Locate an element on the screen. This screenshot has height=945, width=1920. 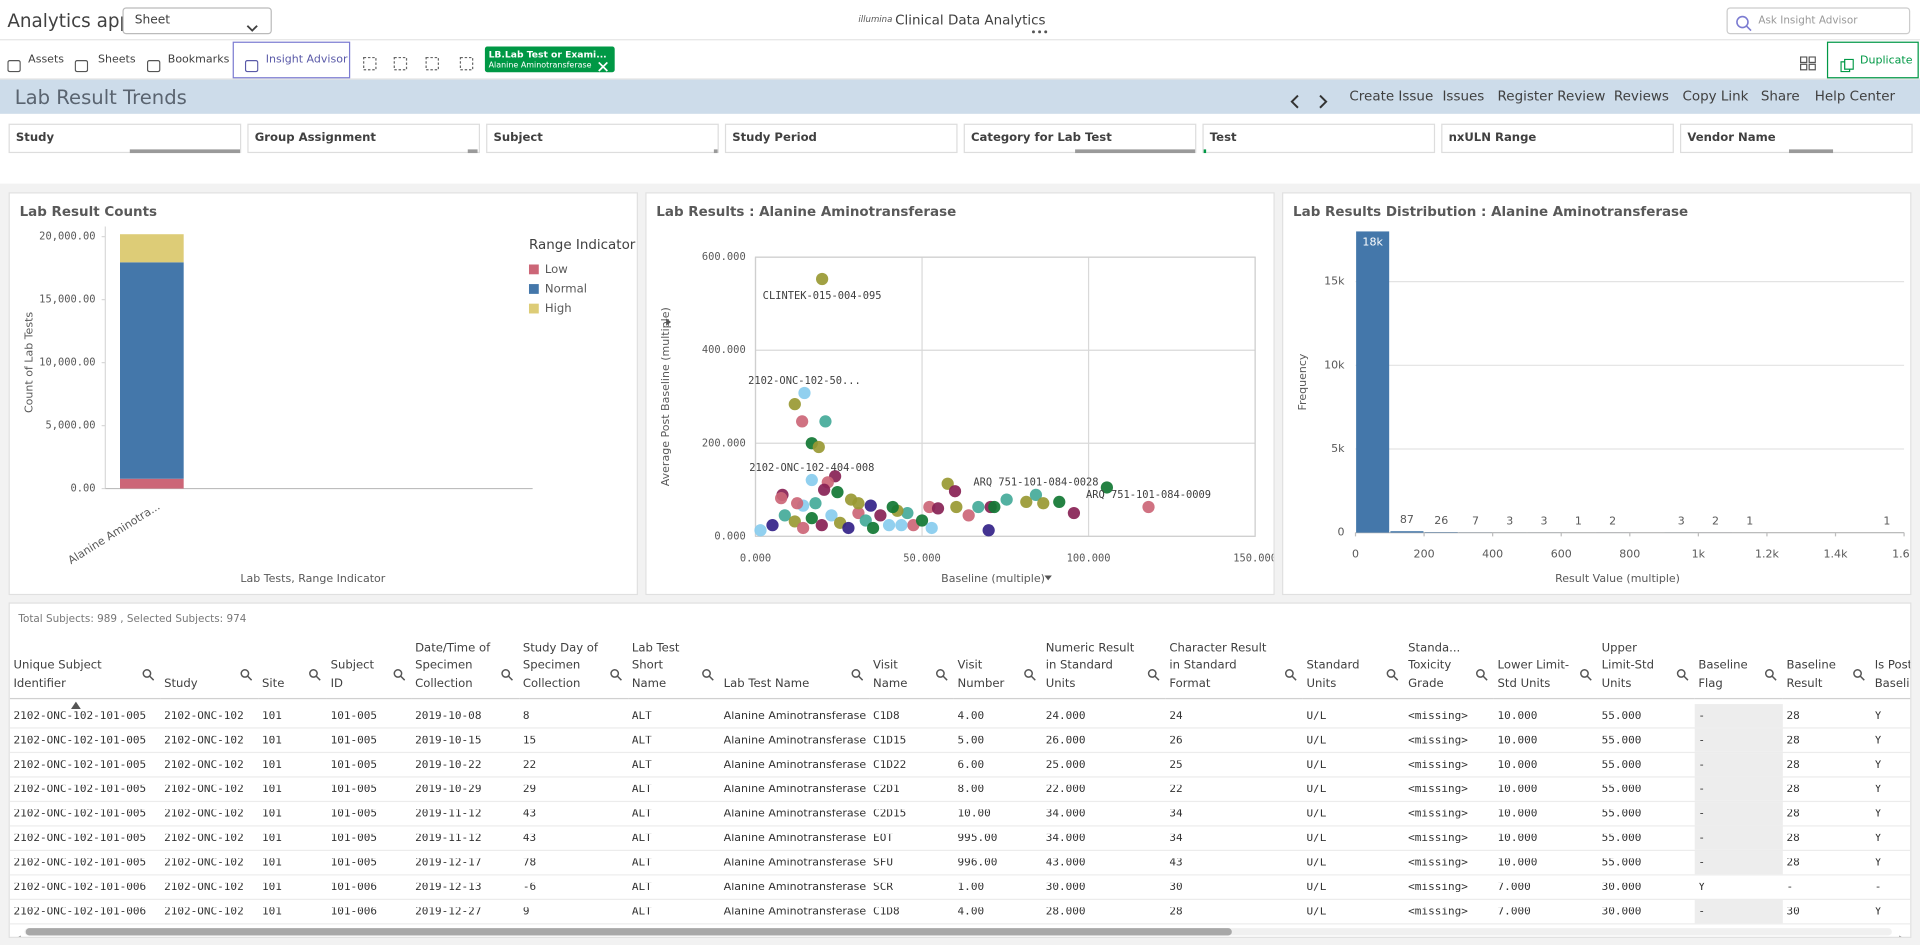
column-header: Baseline Flag is located at coordinates (1738, 669).